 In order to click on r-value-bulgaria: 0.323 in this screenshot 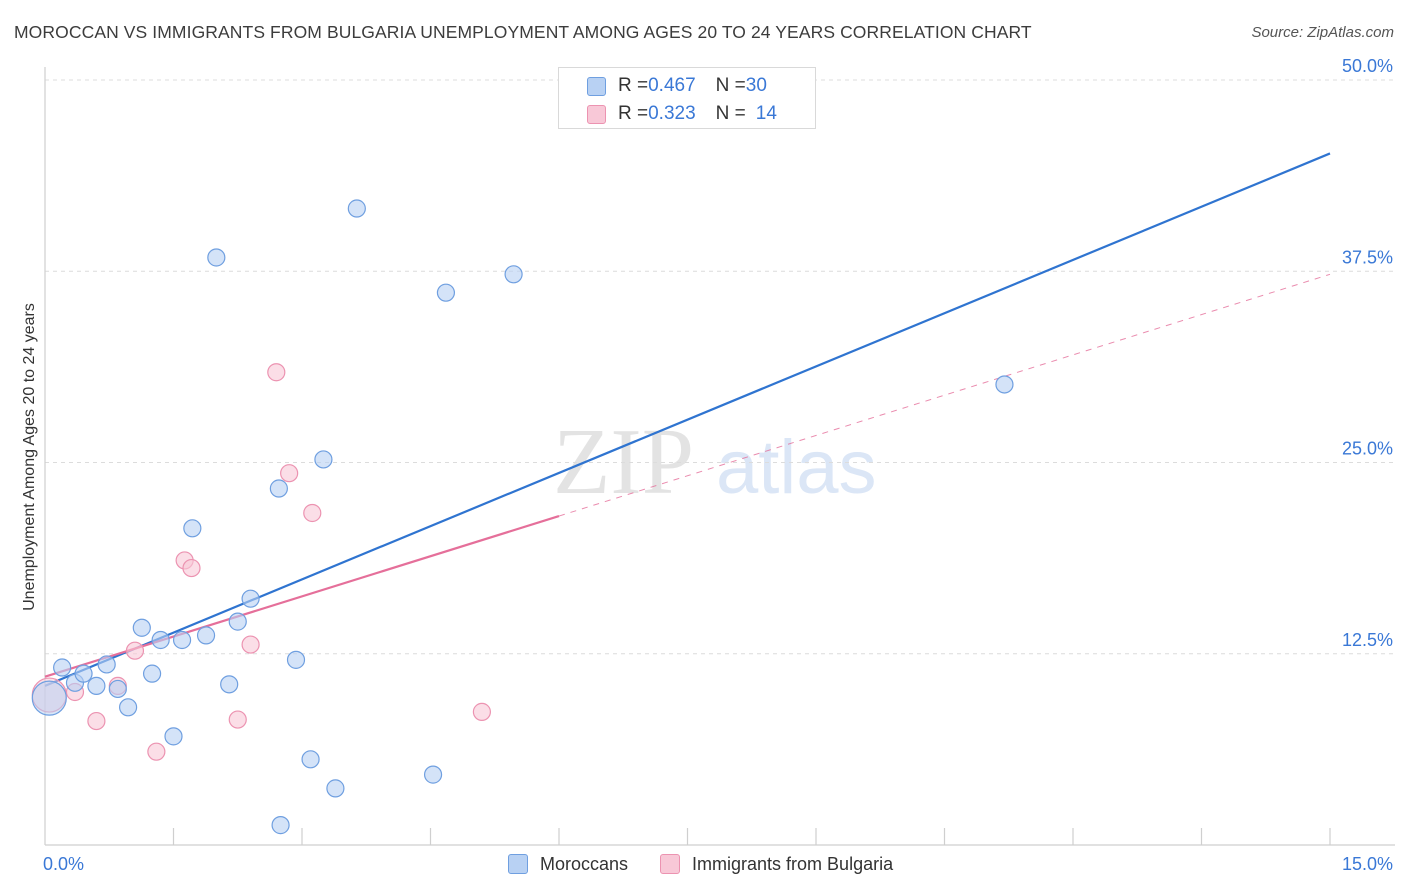, I will do `click(672, 113)`.